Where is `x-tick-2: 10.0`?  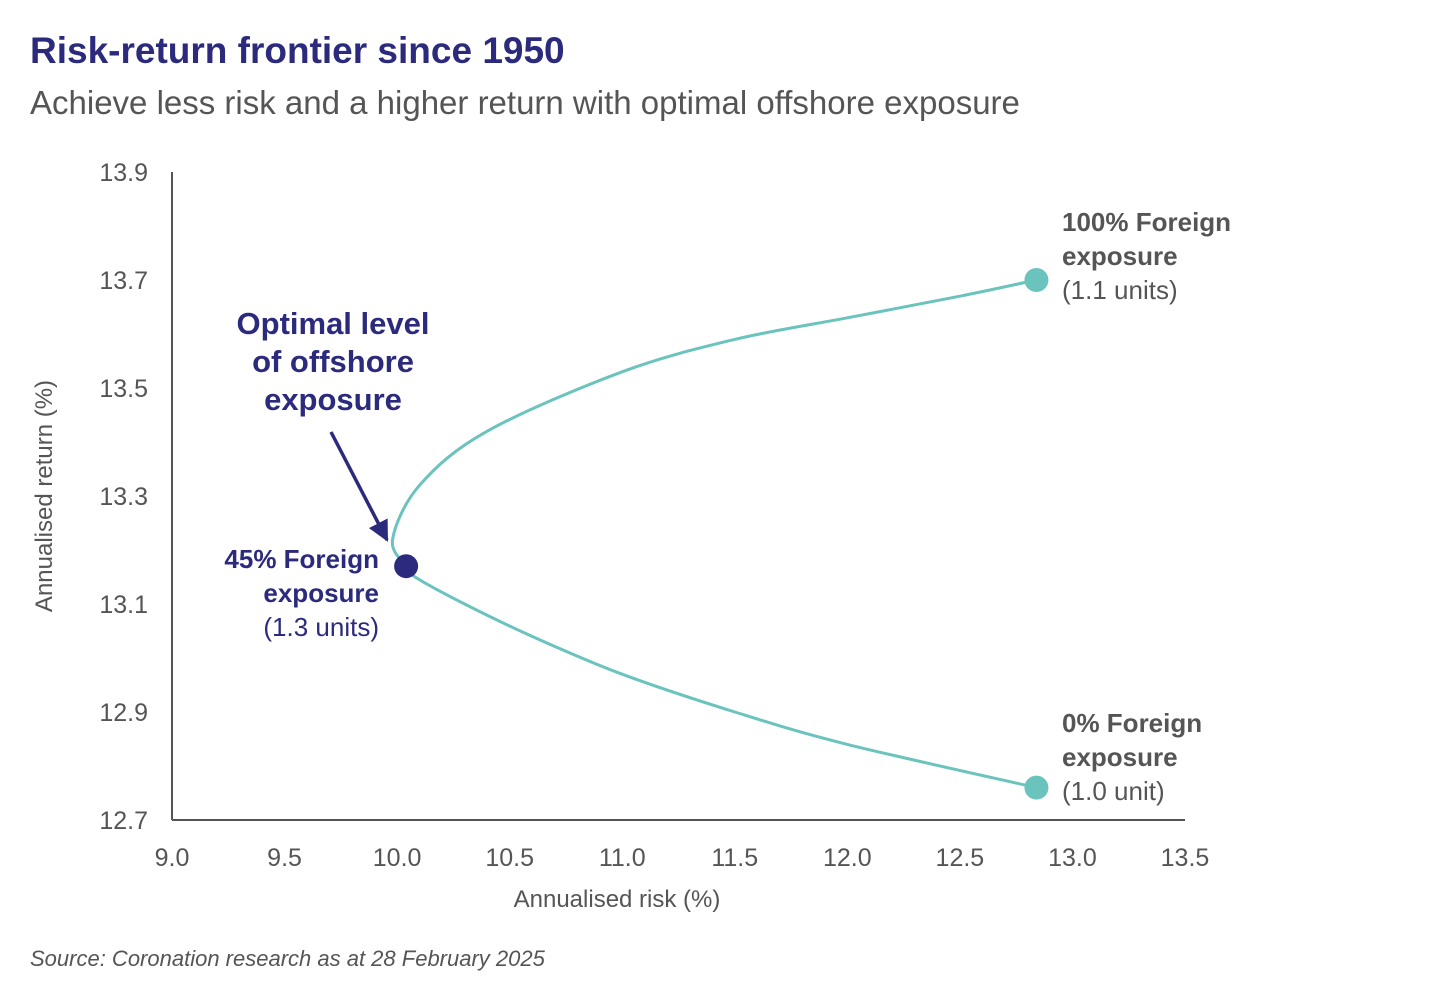
x-tick-2: 10.0 is located at coordinates (397, 858).